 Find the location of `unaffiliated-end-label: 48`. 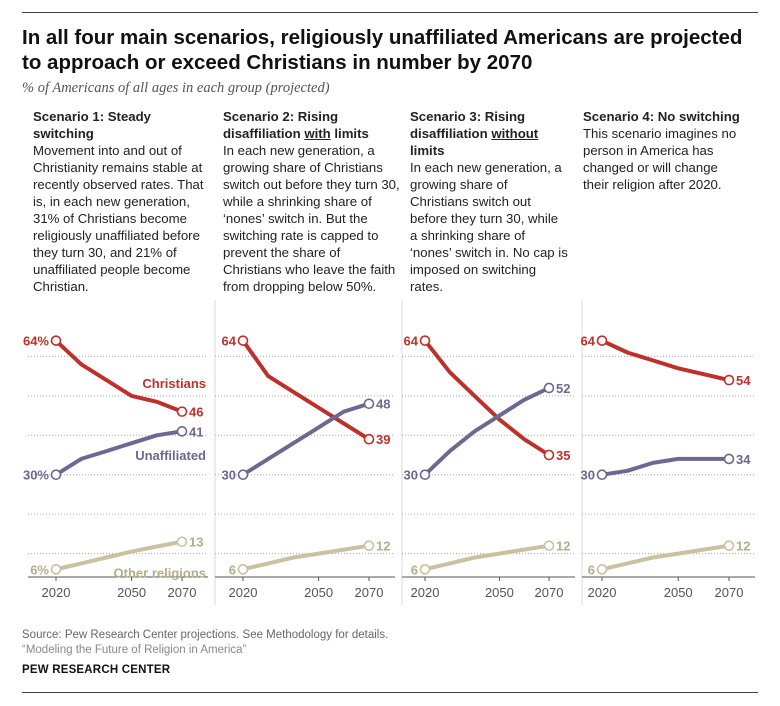

unaffiliated-end-label: 48 is located at coordinates (383, 404).